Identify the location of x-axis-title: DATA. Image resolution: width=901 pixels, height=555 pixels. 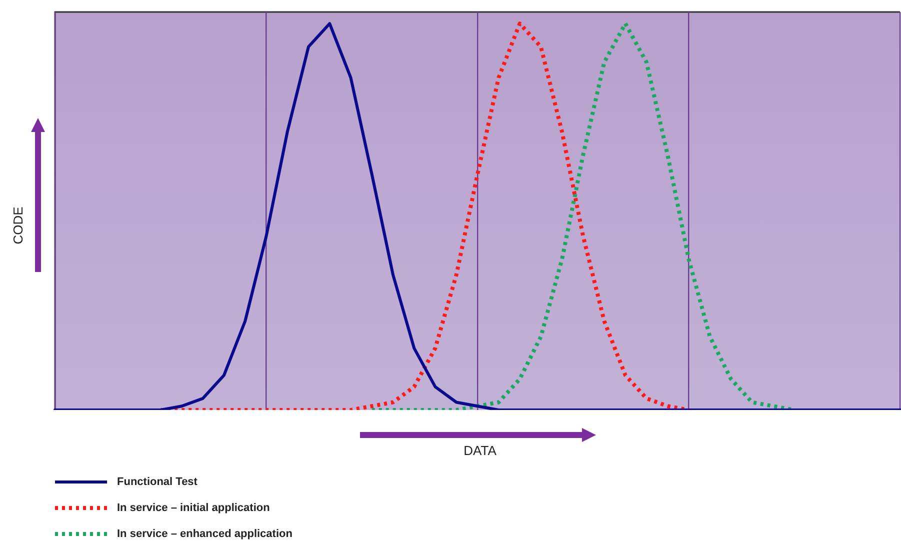
(480, 450).